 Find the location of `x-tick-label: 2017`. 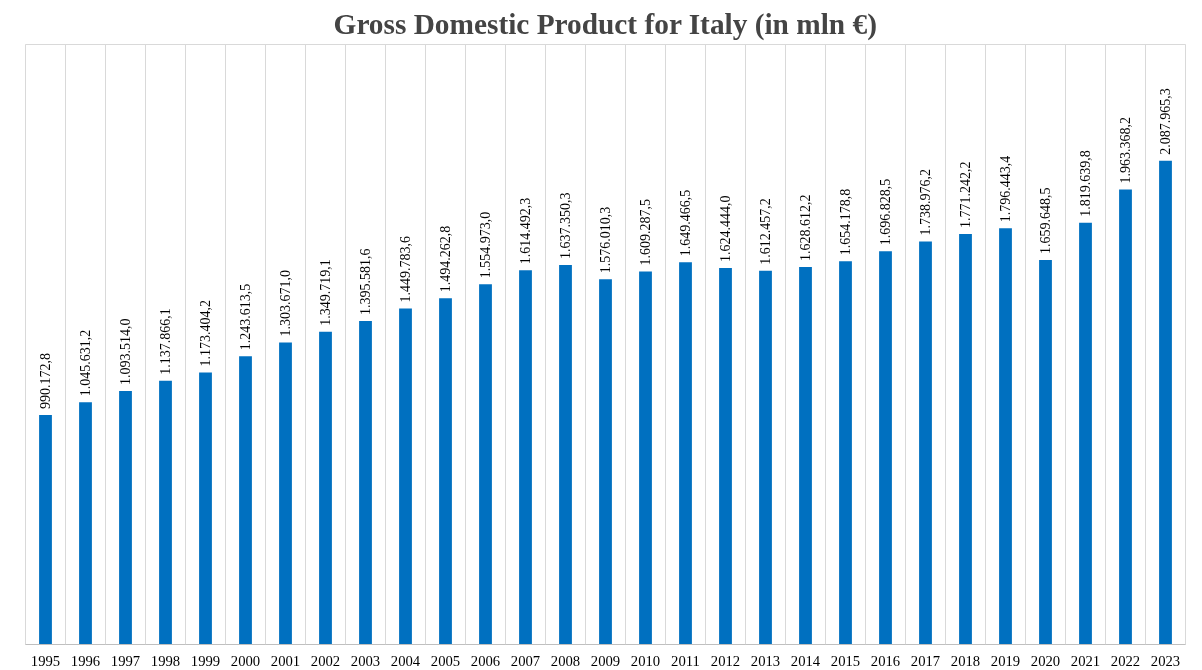

x-tick-label: 2017 is located at coordinates (925, 660).